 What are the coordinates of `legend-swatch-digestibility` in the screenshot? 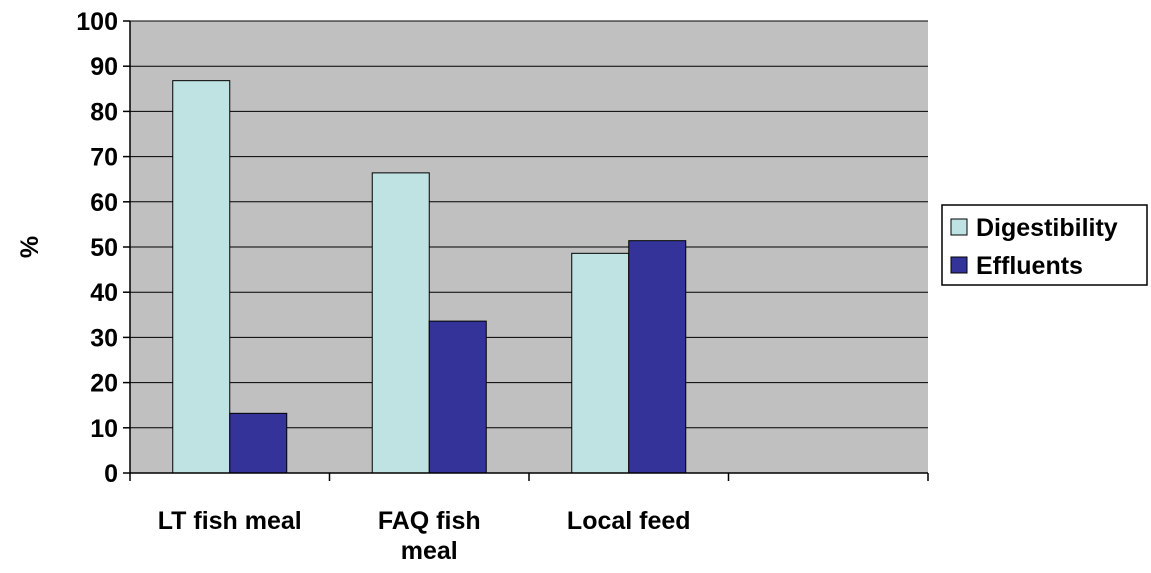 It's located at (959, 227).